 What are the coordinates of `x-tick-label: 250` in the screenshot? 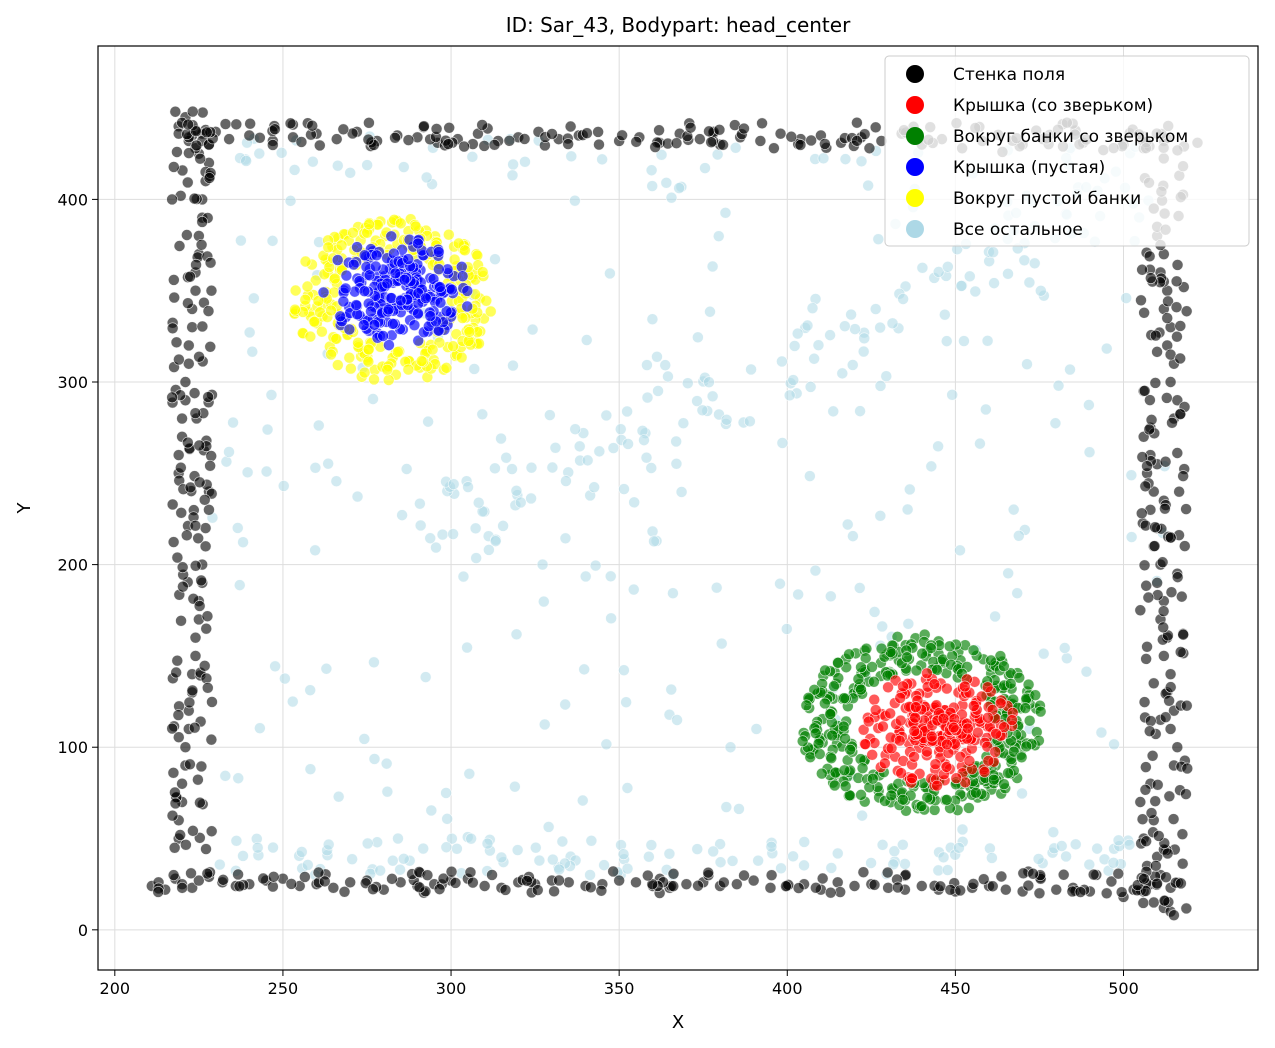 It's located at (283, 988).